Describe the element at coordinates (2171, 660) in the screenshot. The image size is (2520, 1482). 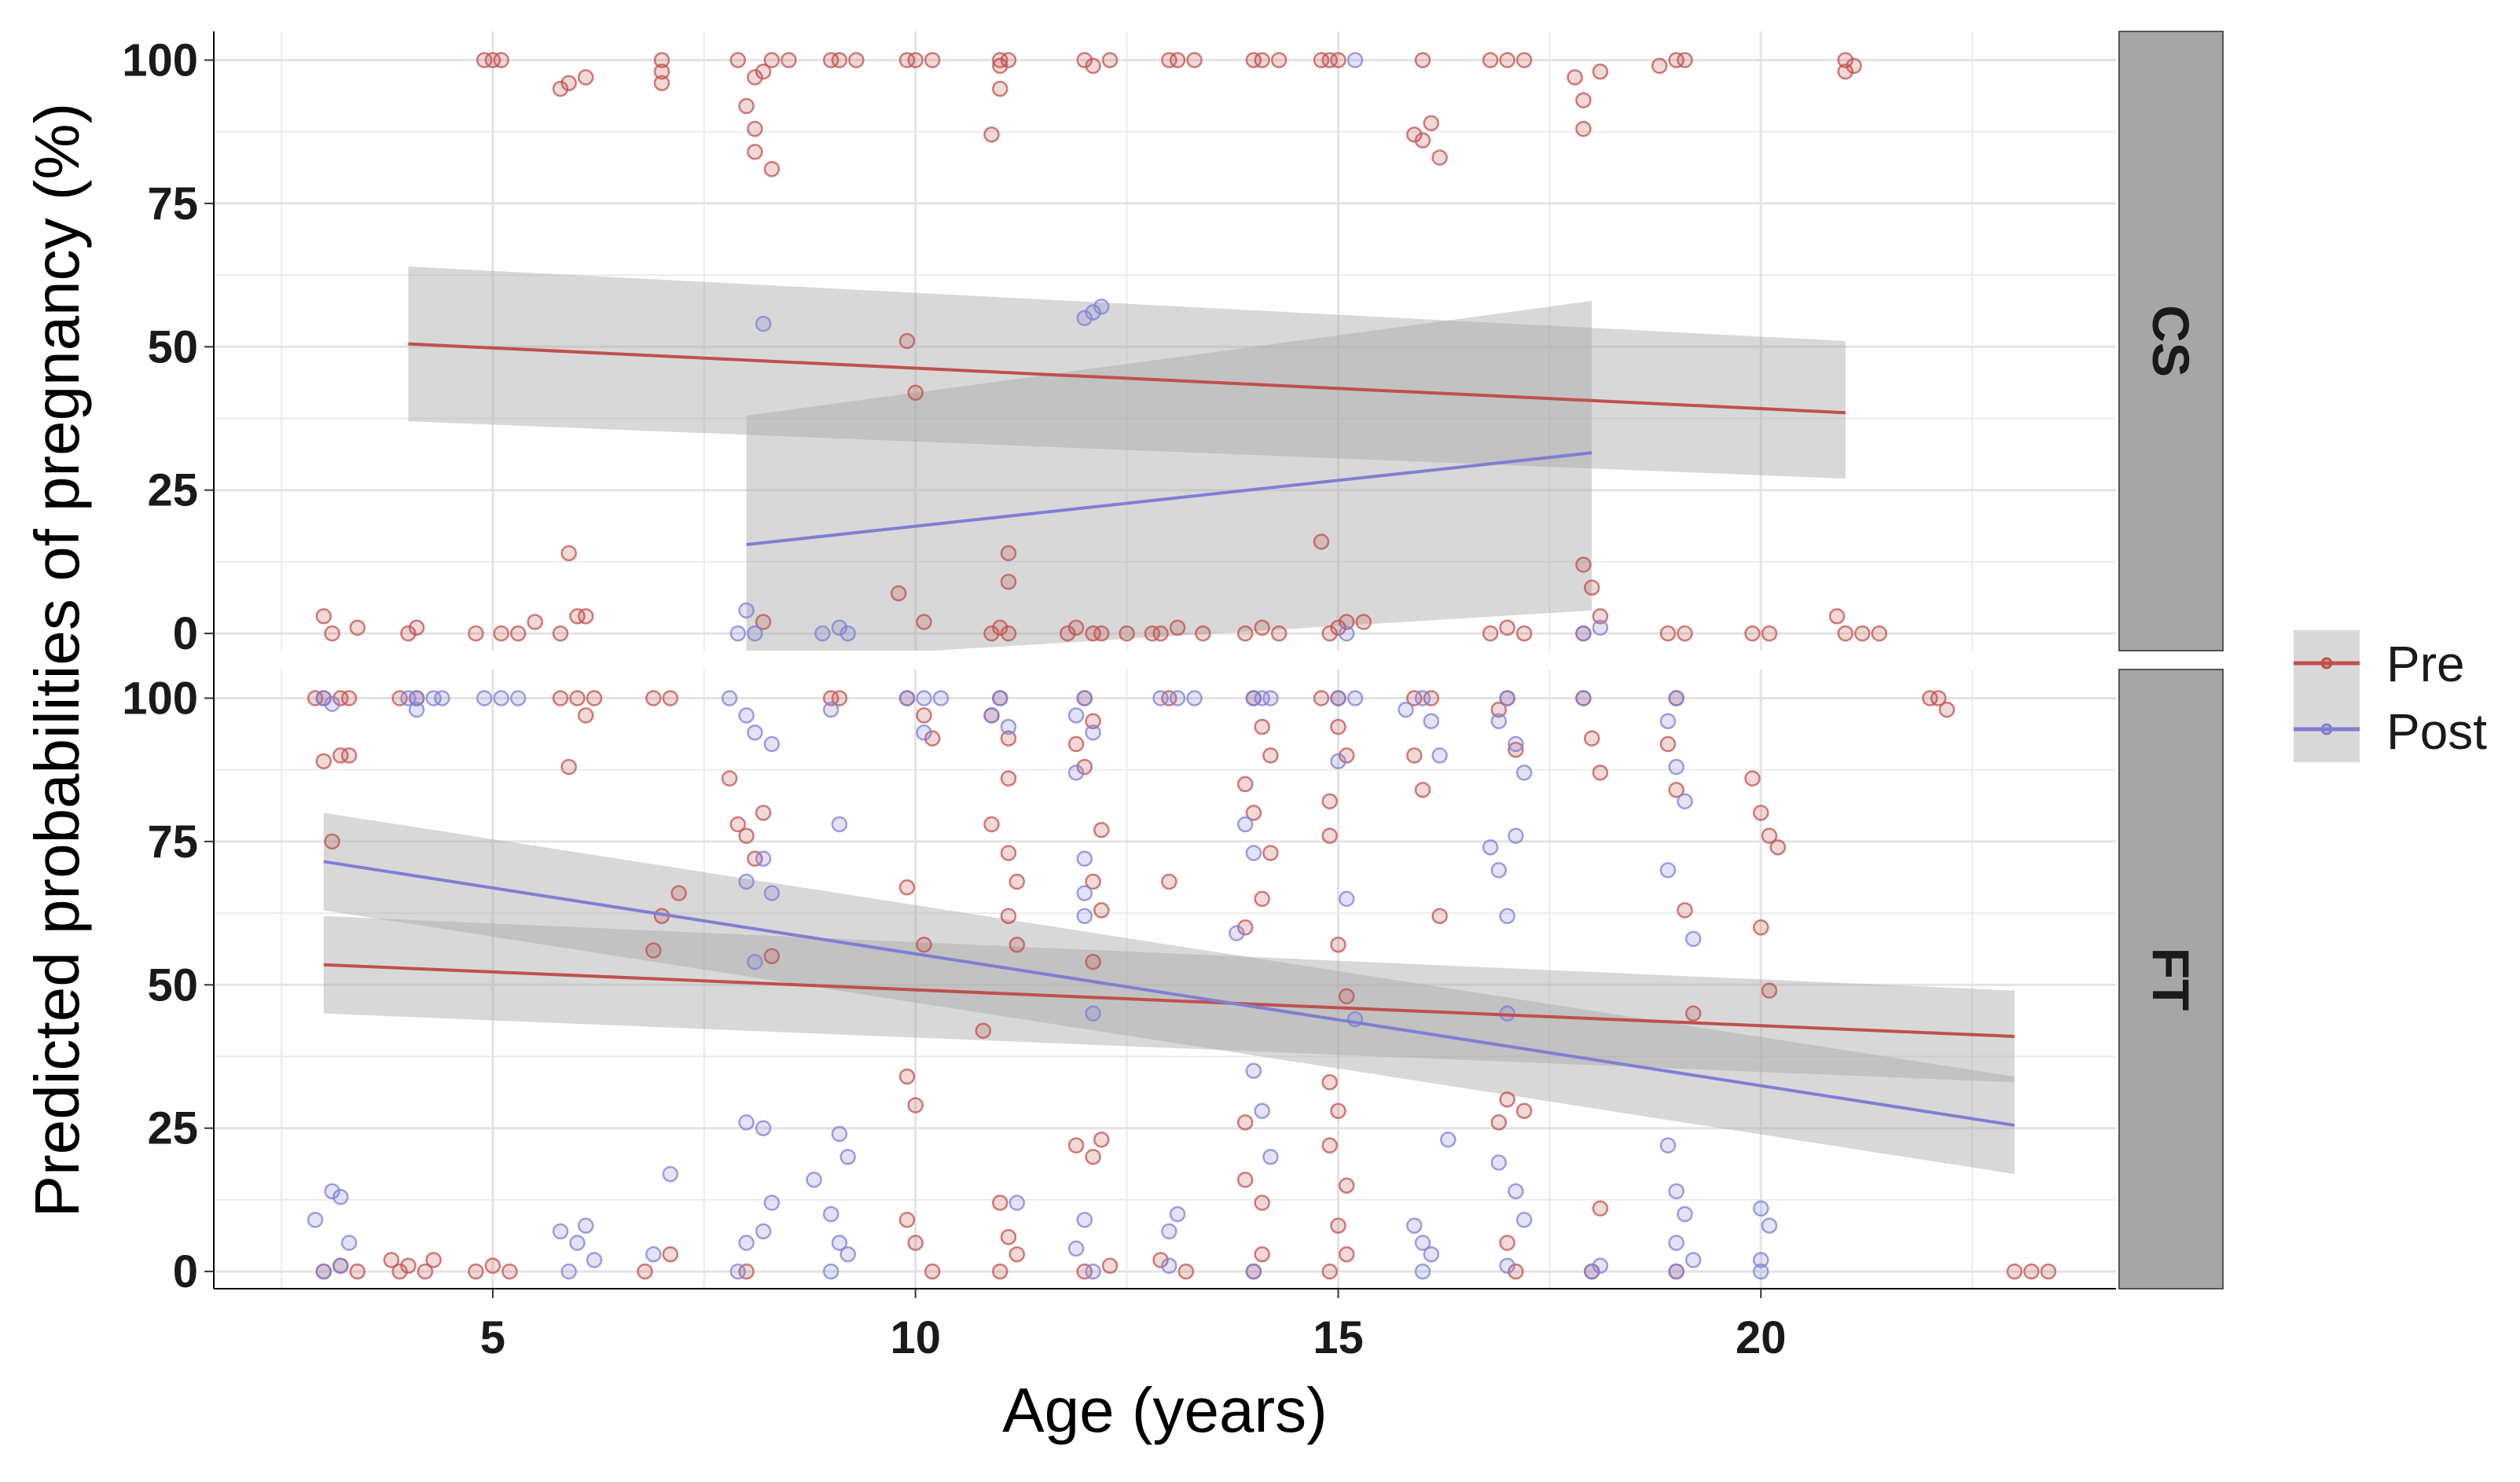
I see `panel-strips: CS FT` at that location.